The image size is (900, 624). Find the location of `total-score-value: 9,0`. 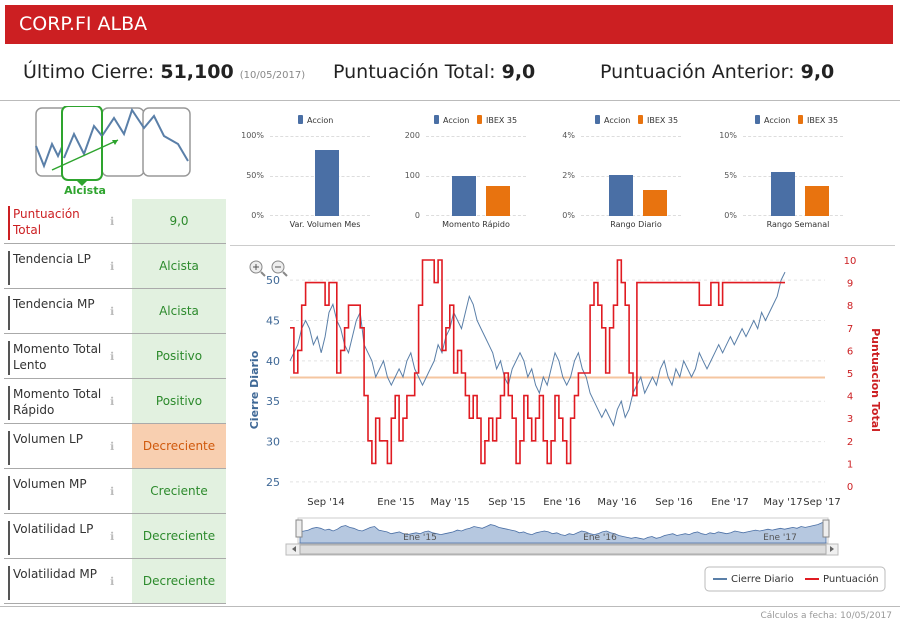

total-score-value: 9,0 is located at coordinates (518, 72).